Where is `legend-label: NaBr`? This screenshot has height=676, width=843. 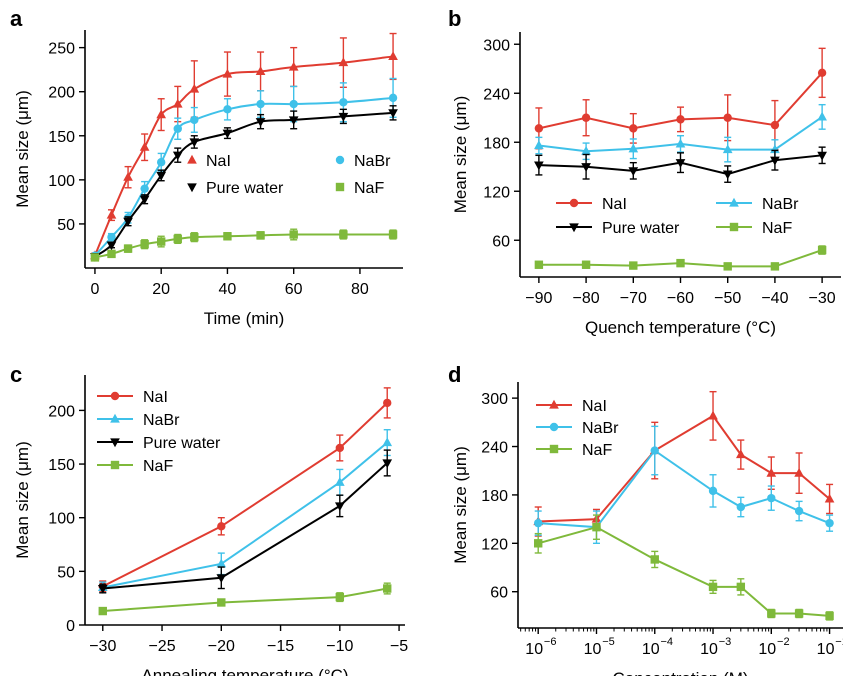
legend-label: NaBr is located at coordinates (372, 161).